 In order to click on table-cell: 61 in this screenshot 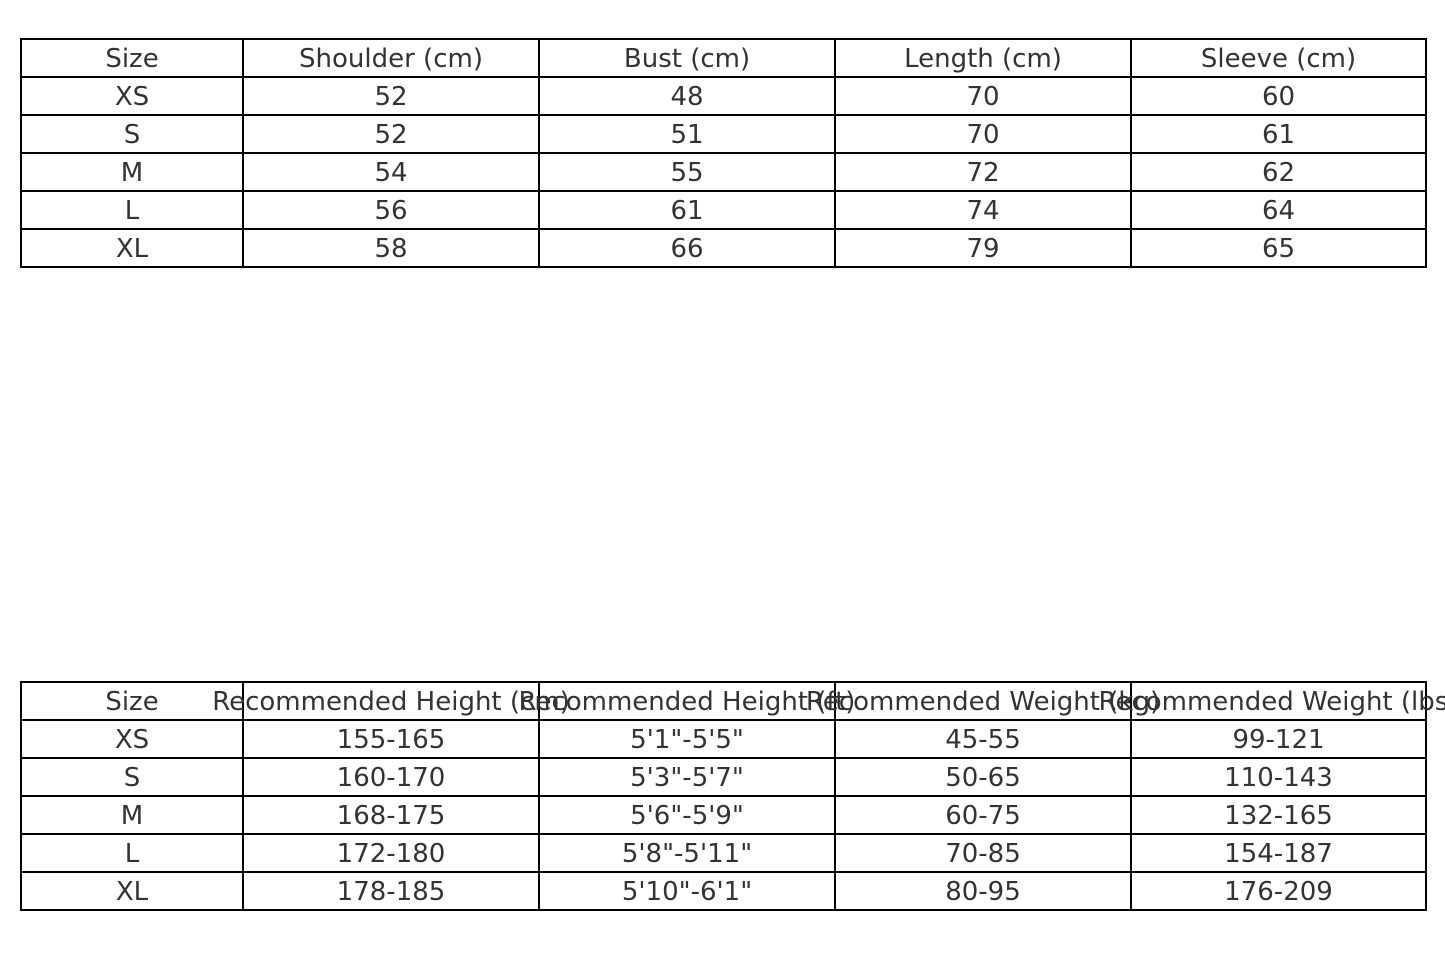, I will do `click(1278, 134)`.